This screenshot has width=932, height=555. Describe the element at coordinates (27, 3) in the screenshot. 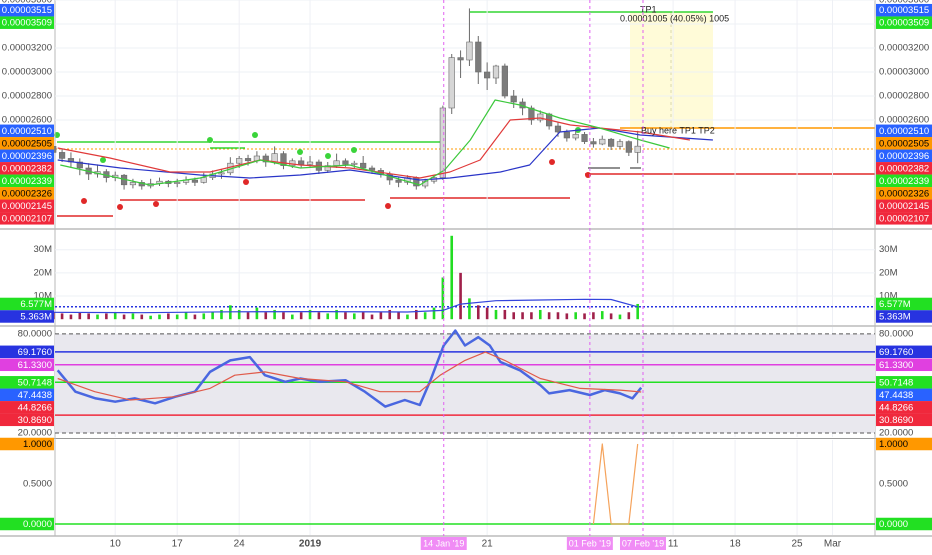

I see `y-tick-label: 0.00003600` at that location.